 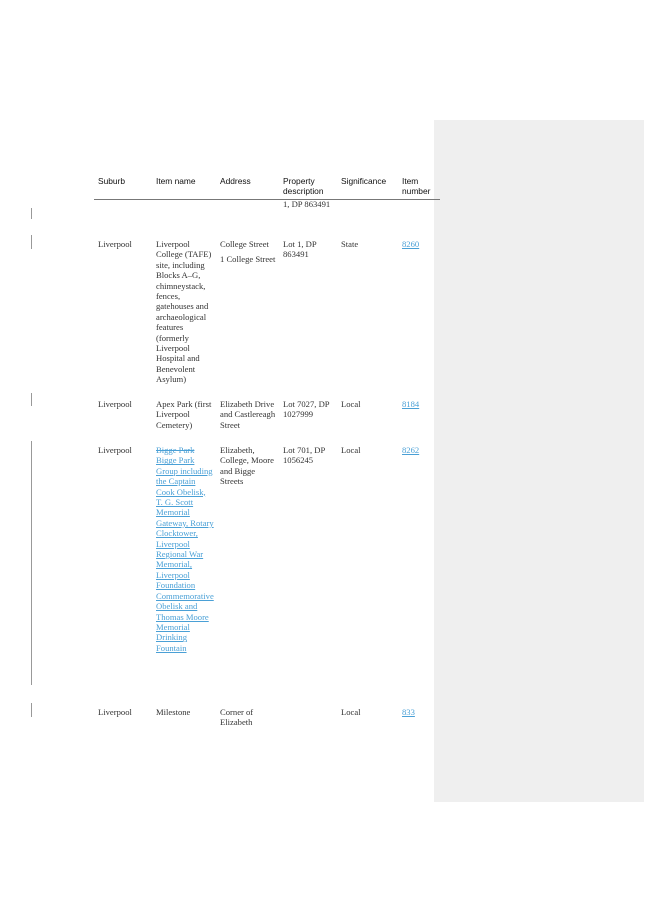 I want to click on row-liverpool-college-address: College Street 1 College Street, so click(x=249, y=252).